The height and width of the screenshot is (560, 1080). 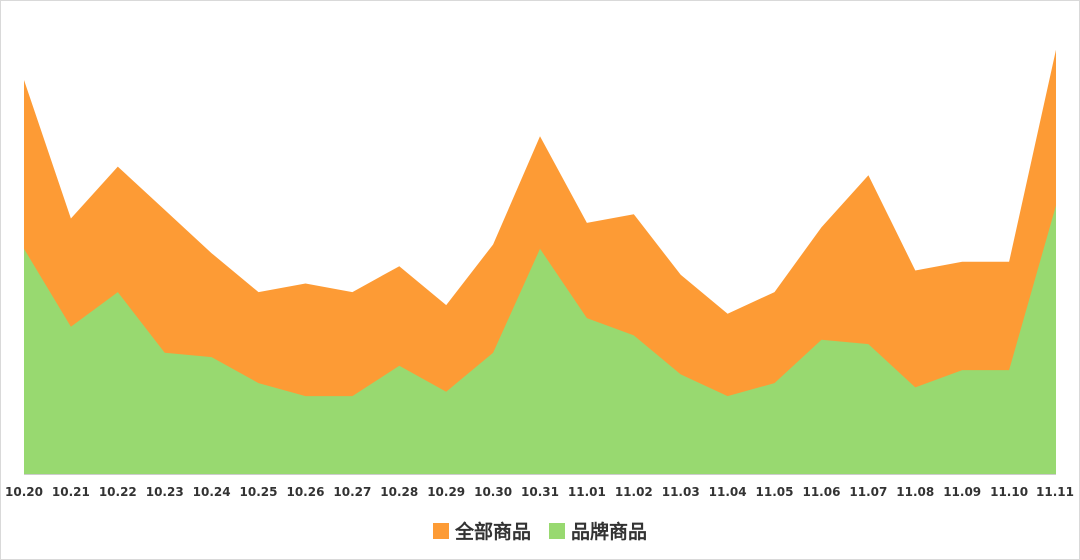 What do you see at coordinates (305, 492) in the screenshot?
I see `x-tick-label: 10.26` at bounding box center [305, 492].